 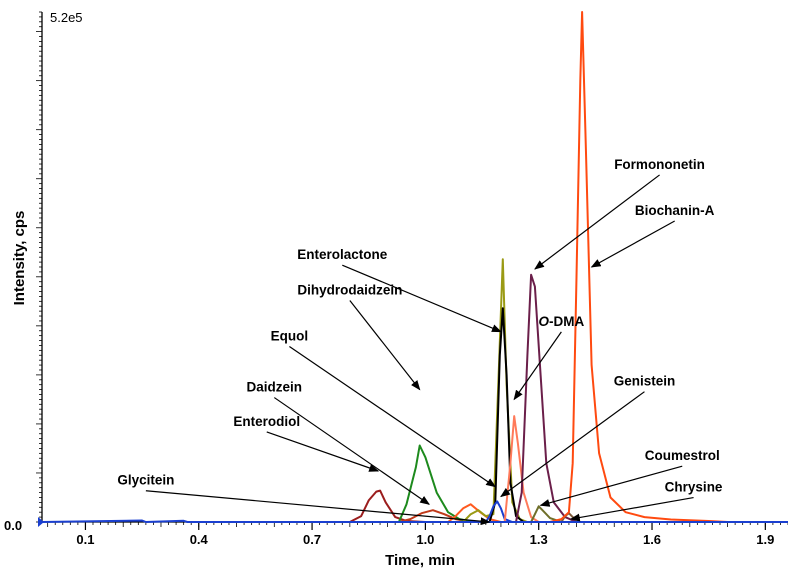 I want to click on annotation-label: Biochanin-A, so click(x=675, y=210).